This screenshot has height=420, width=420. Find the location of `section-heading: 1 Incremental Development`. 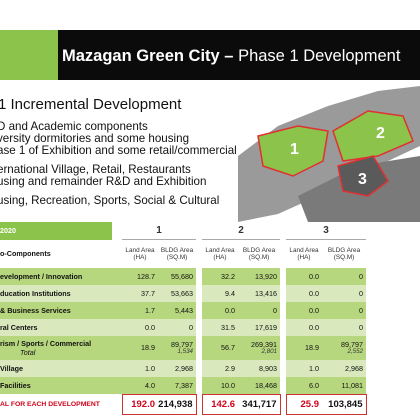

section-heading: 1 Incremental Development is located at coordinates (91, 104).